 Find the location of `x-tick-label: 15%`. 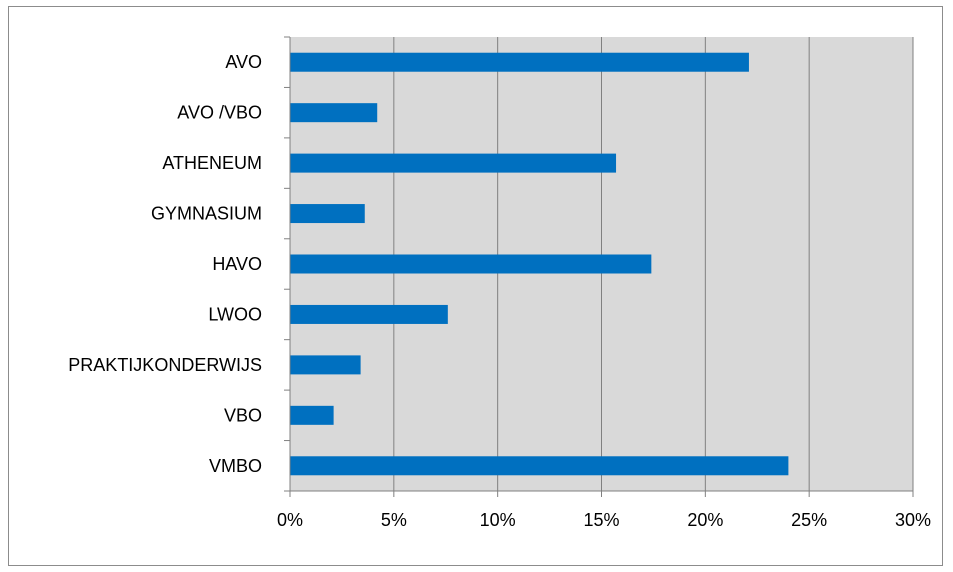

x-tick-label: 15% is located at coordinates (601, 520).